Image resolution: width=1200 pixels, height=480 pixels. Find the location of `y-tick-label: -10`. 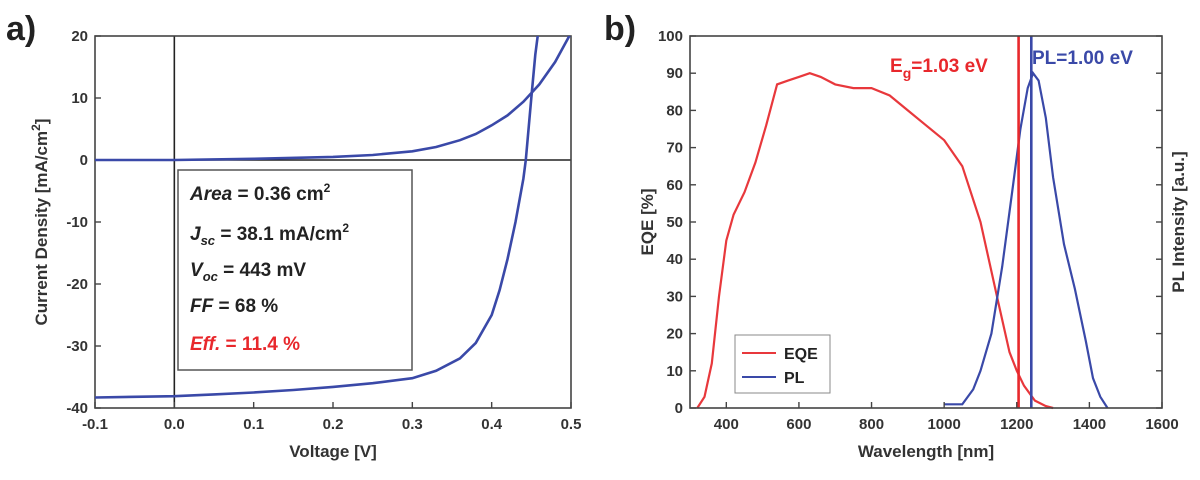

y-tick-label: -10 is located at coordinates (77, 222).